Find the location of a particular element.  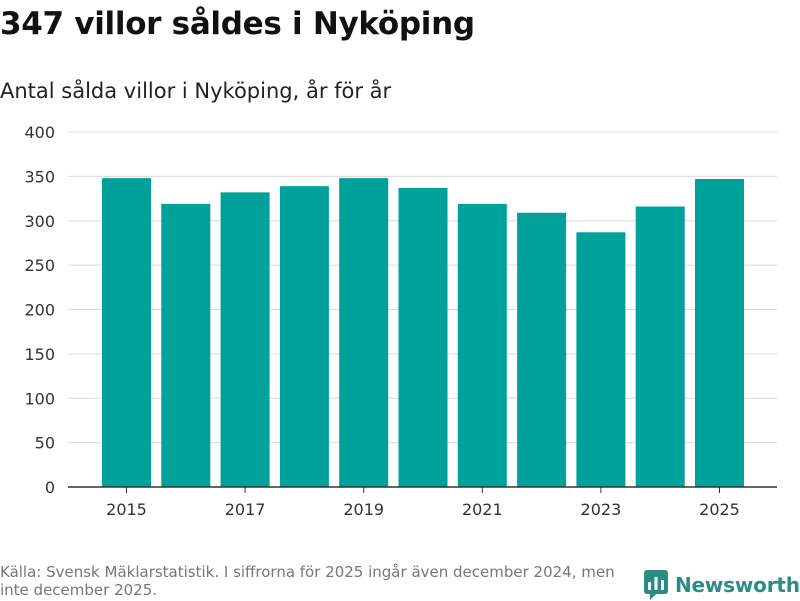

newsworthy-logo: Newsworthy is located at coordinates (722, 585).